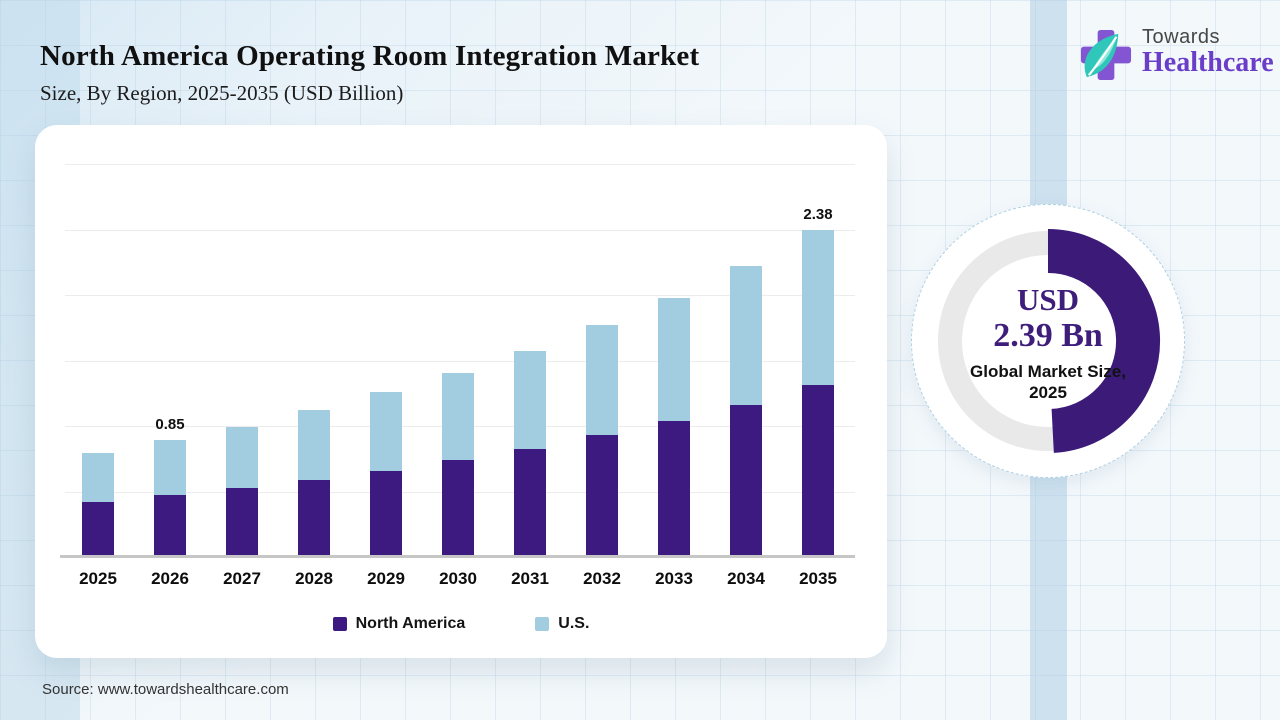 Image resolution: width=1280 pixels, height=720 pixels. What do you see at coordinates (222, 93) in the screenshot?
I see `page-subtitle: Size, By Region, 2025-2035 (USD Billion)` at bounding box center [222, 93].